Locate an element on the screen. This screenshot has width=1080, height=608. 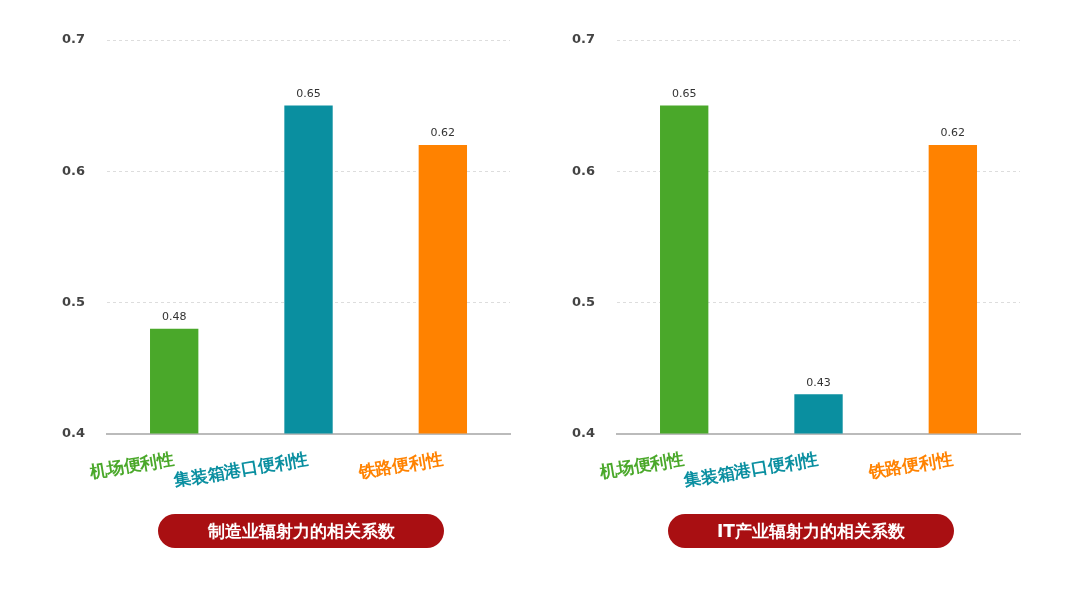
data-label: 0.48 is located at coordinates (174, 316).